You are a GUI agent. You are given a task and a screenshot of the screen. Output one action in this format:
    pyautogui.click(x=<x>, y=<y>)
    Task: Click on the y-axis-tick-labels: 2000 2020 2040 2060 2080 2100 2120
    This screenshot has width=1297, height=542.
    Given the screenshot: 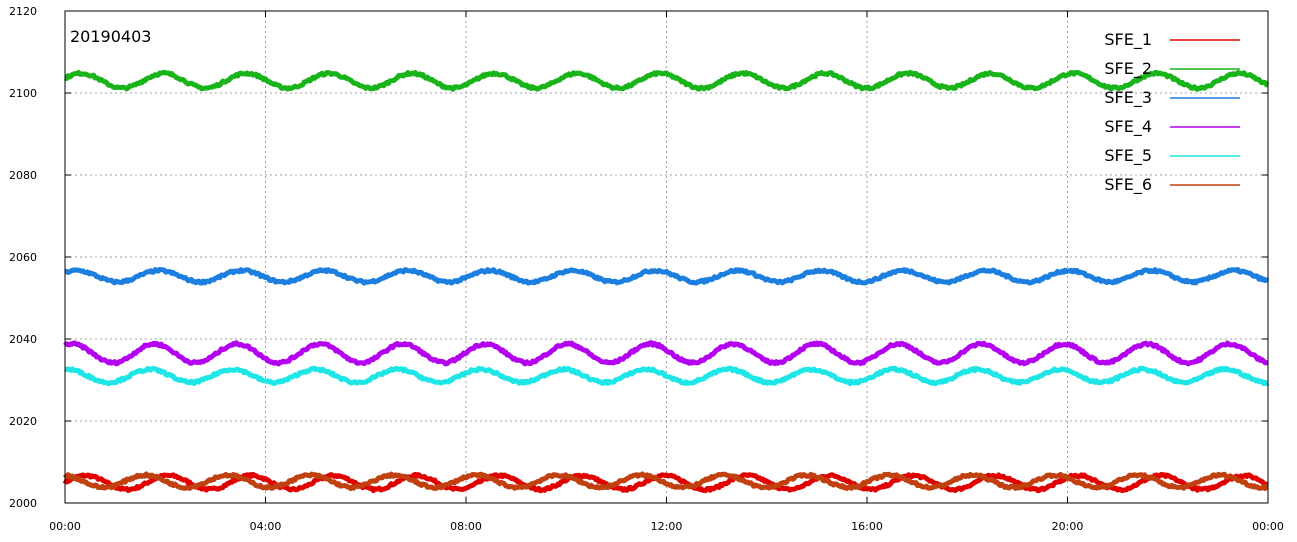 What is the action you would take?
    pyautogui.click(x=23, y=257)
    